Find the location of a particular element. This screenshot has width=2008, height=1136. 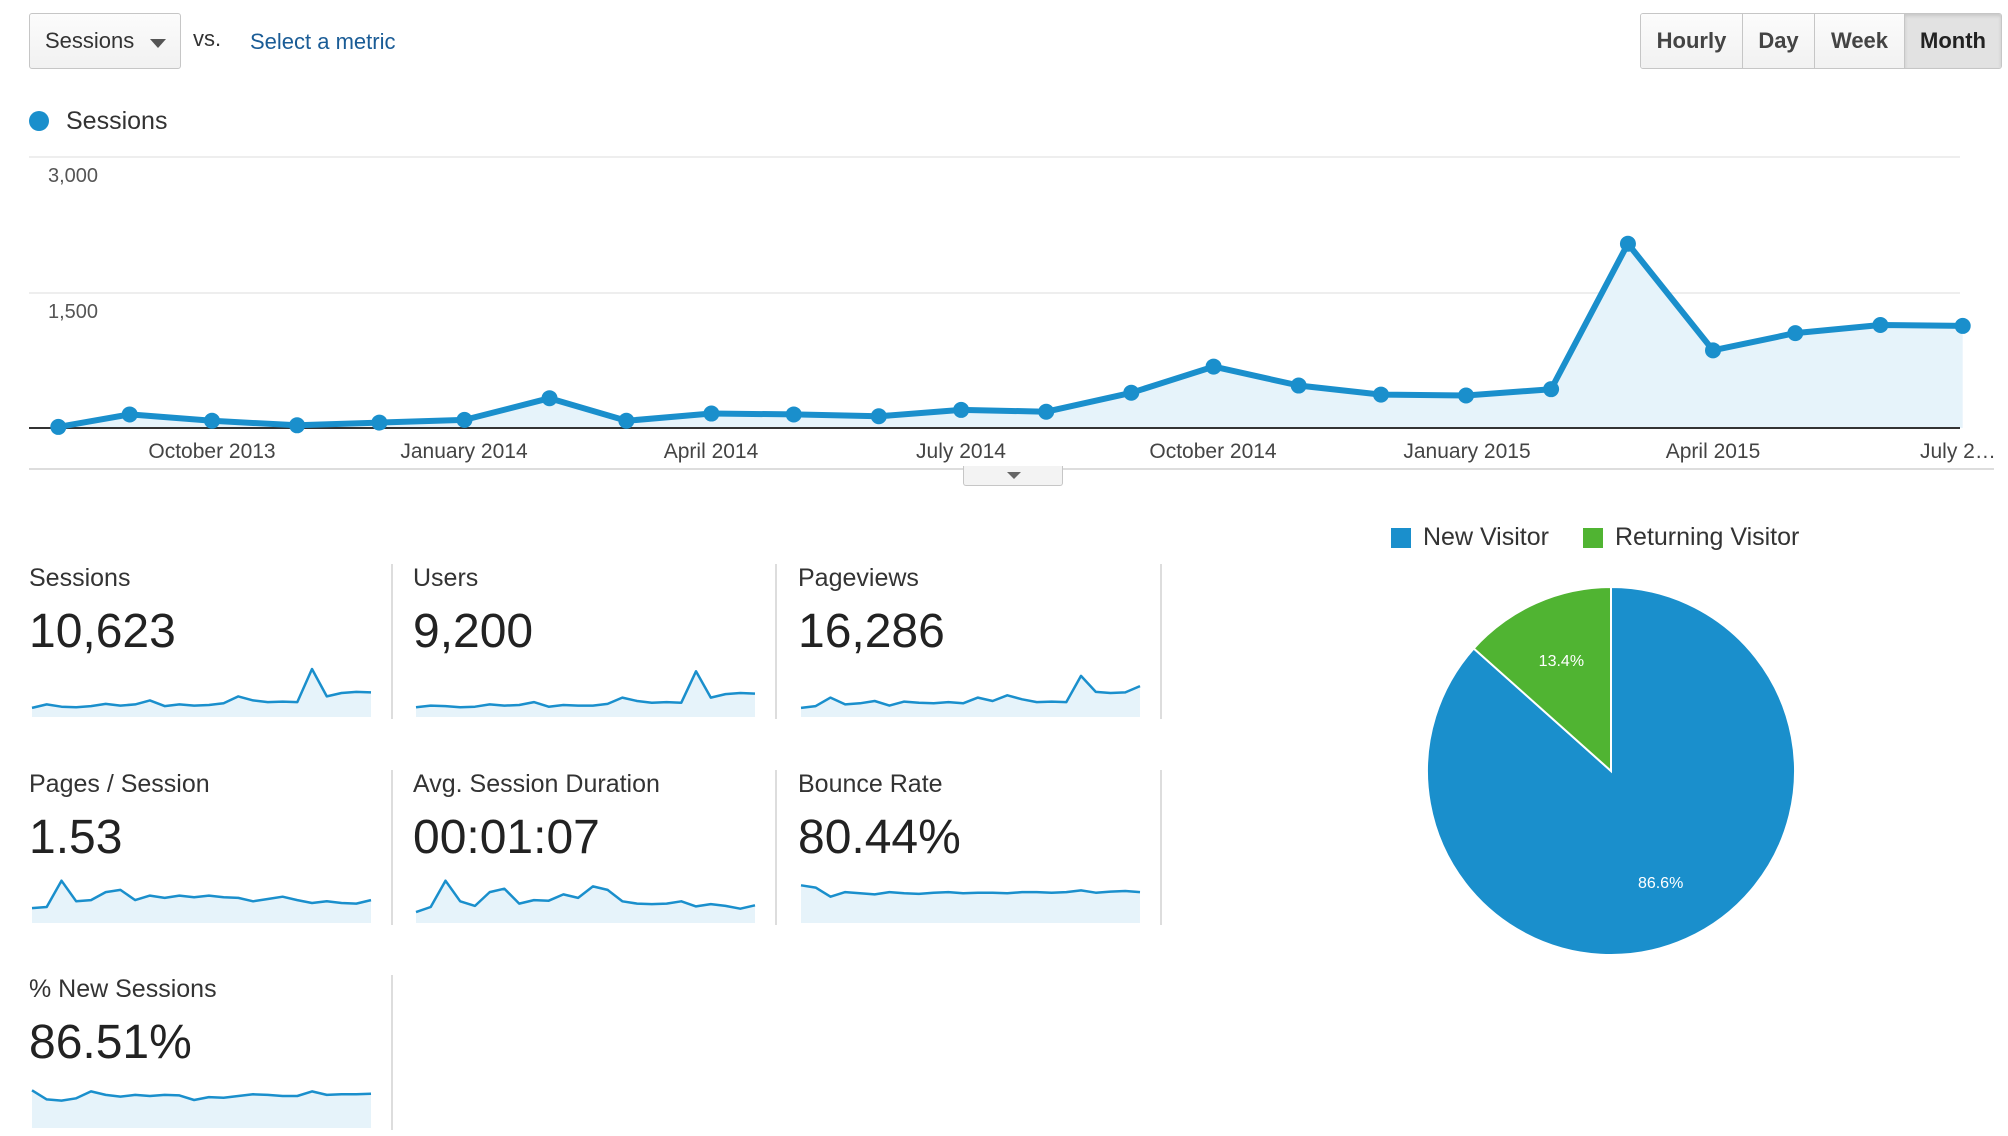

metric-value: 80.44% is located at coordinates (879, 837).